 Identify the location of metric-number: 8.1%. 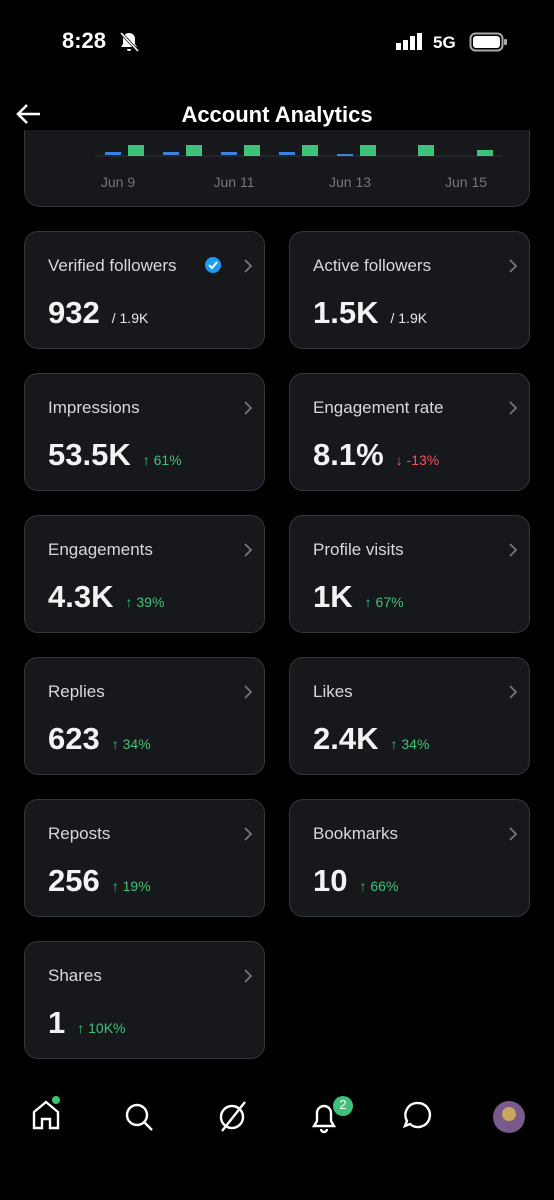
(348, 454).